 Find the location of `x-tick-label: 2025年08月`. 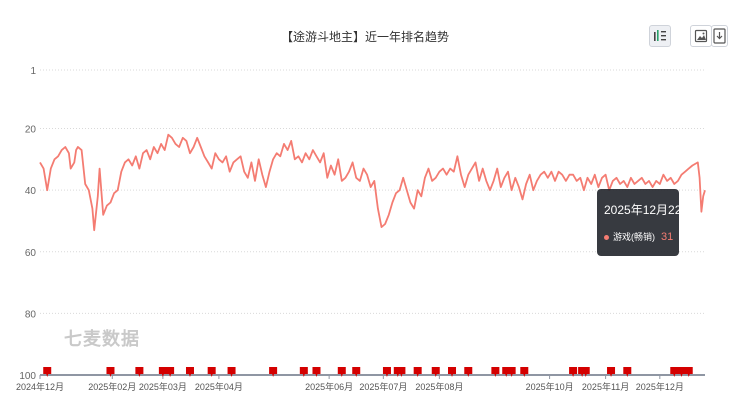

x-tick-label: 2025年08月 is located at coordinates (439, 386).